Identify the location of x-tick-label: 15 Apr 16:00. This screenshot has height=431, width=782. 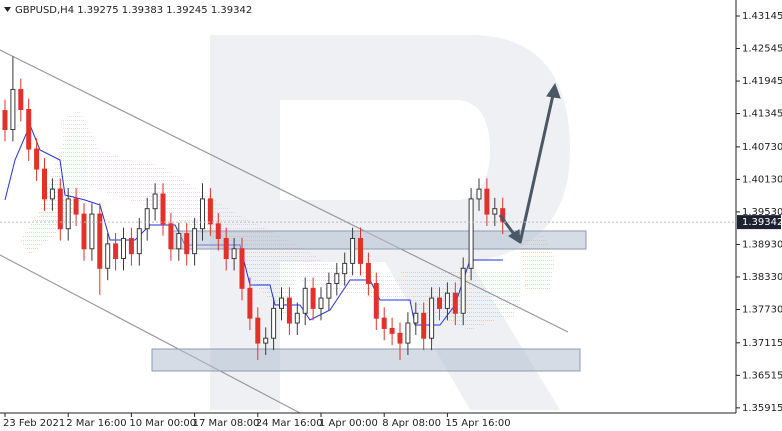
(477, 423).